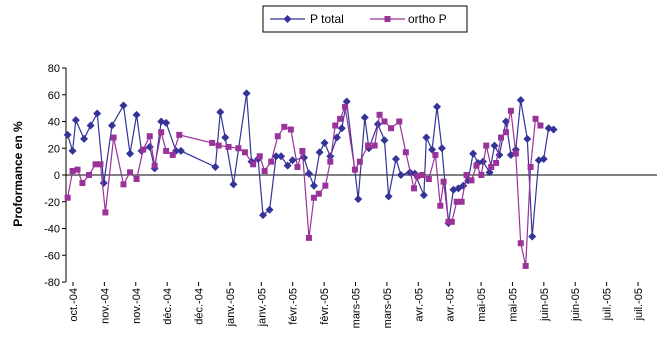 This screenshot has height=350, width=665. I want to click on legend-marker-ortho-p, so click(387, 19).